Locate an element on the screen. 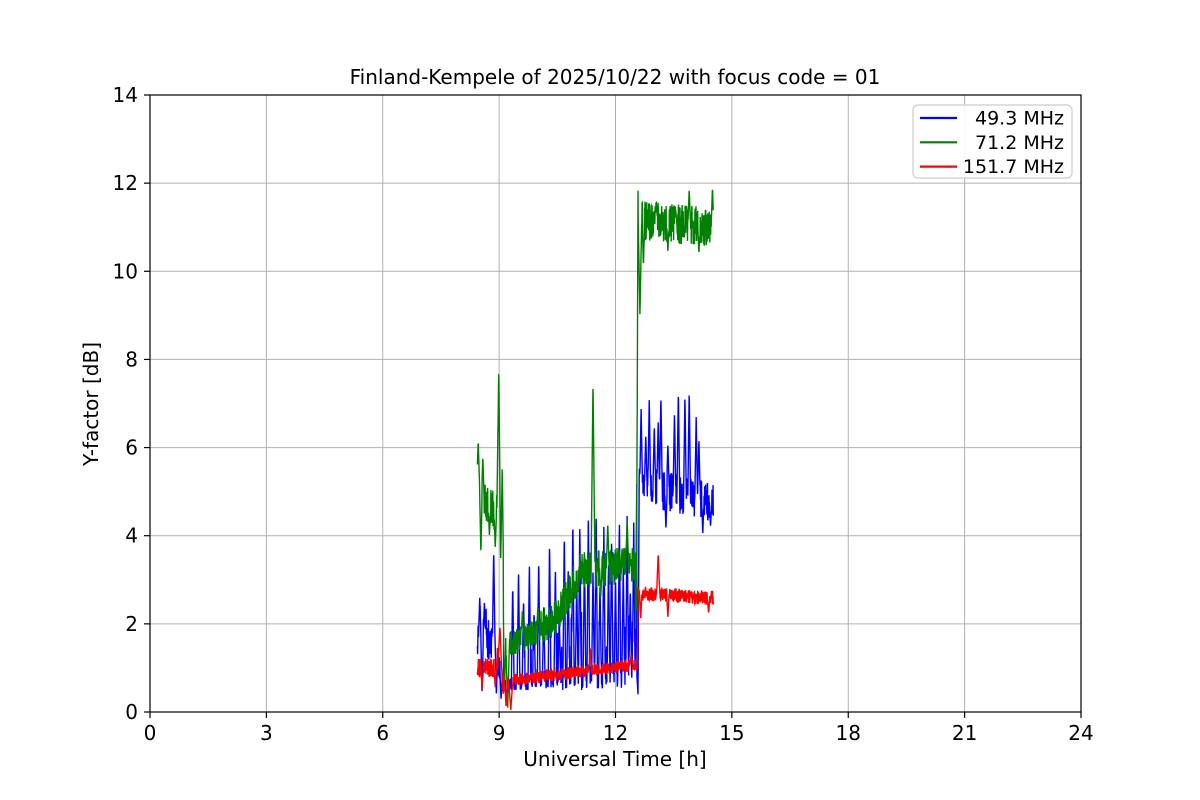 Image resolution: width=1200 pixels, height=800 pixels. legend-label: 71.2 MHz is located at coordinates (1019, 143).